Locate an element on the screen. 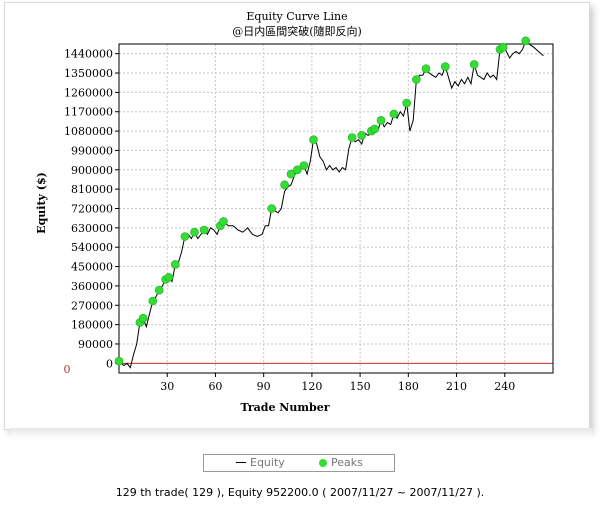  y-tick-label: 180000 is located at coordinates (92, 325).